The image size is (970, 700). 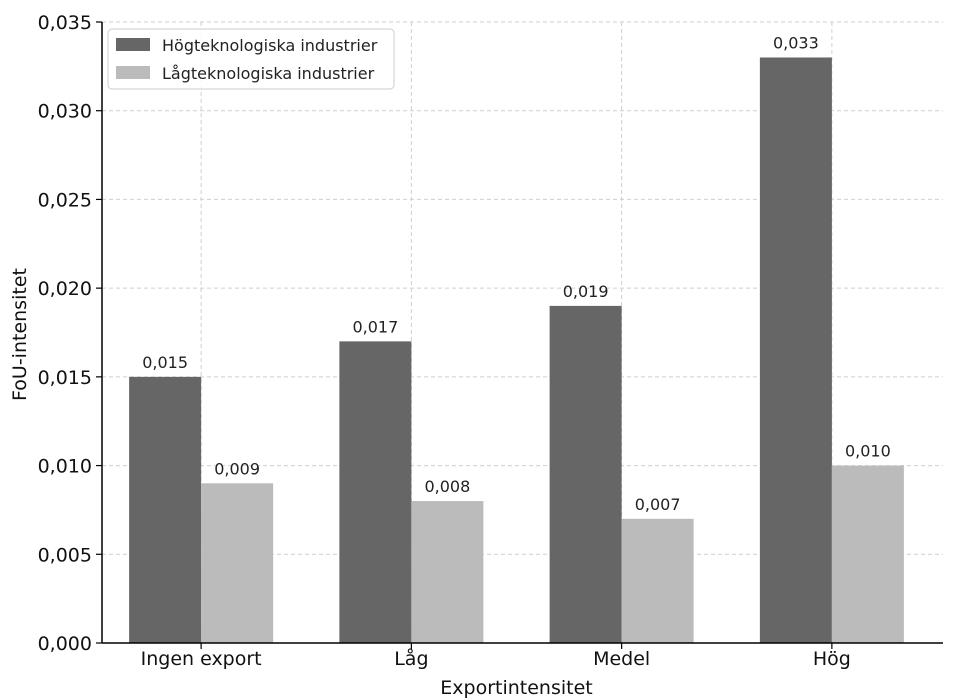 I want to click on bar-value-label: 0,015, so click(x=165, y=362).